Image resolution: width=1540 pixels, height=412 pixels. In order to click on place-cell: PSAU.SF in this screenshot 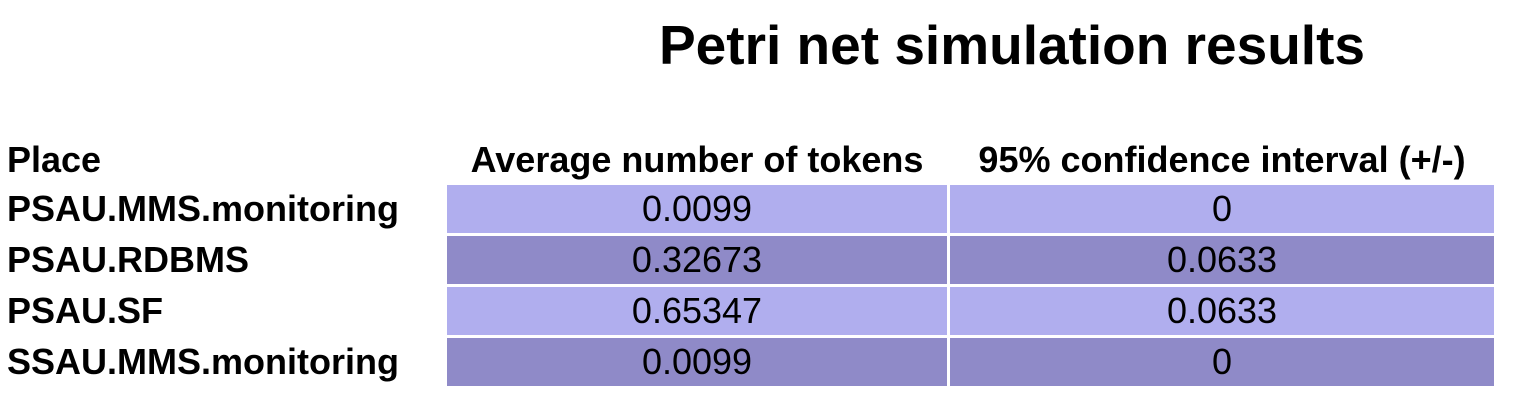, I will do `click(225, 311)`.